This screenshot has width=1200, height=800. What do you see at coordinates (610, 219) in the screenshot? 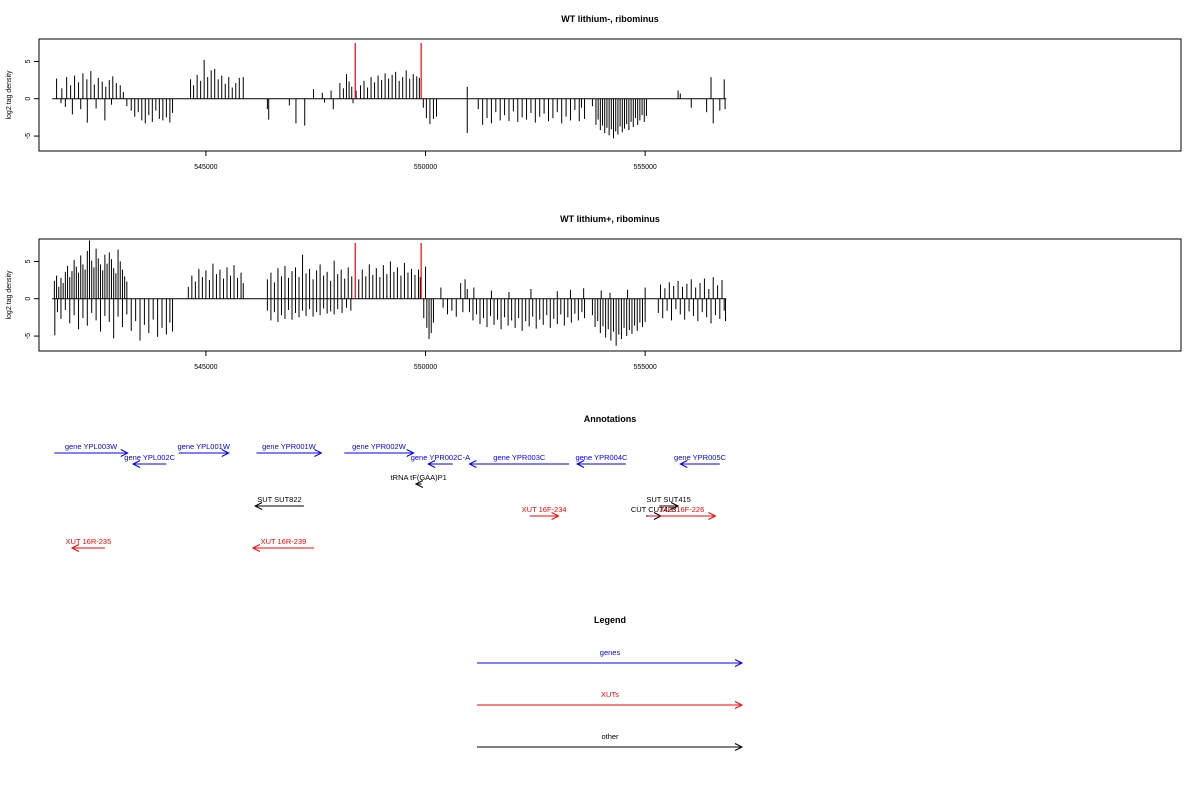
I see `panel-2-title: WT lithium+, ribominus` at bounding box center [610, 219].